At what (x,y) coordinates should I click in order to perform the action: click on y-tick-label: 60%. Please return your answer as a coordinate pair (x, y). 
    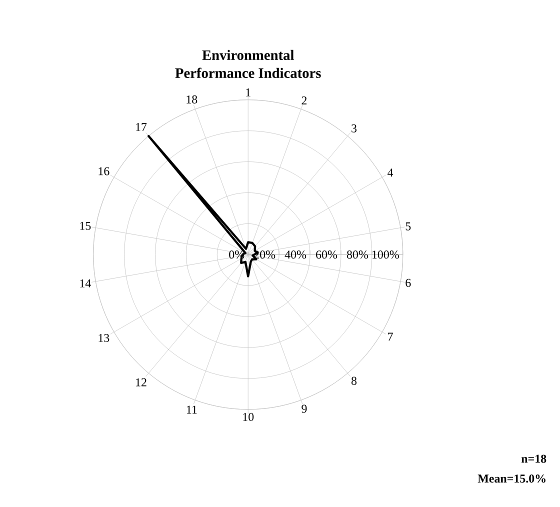
    Looking at the image, I should click on (327, 254).